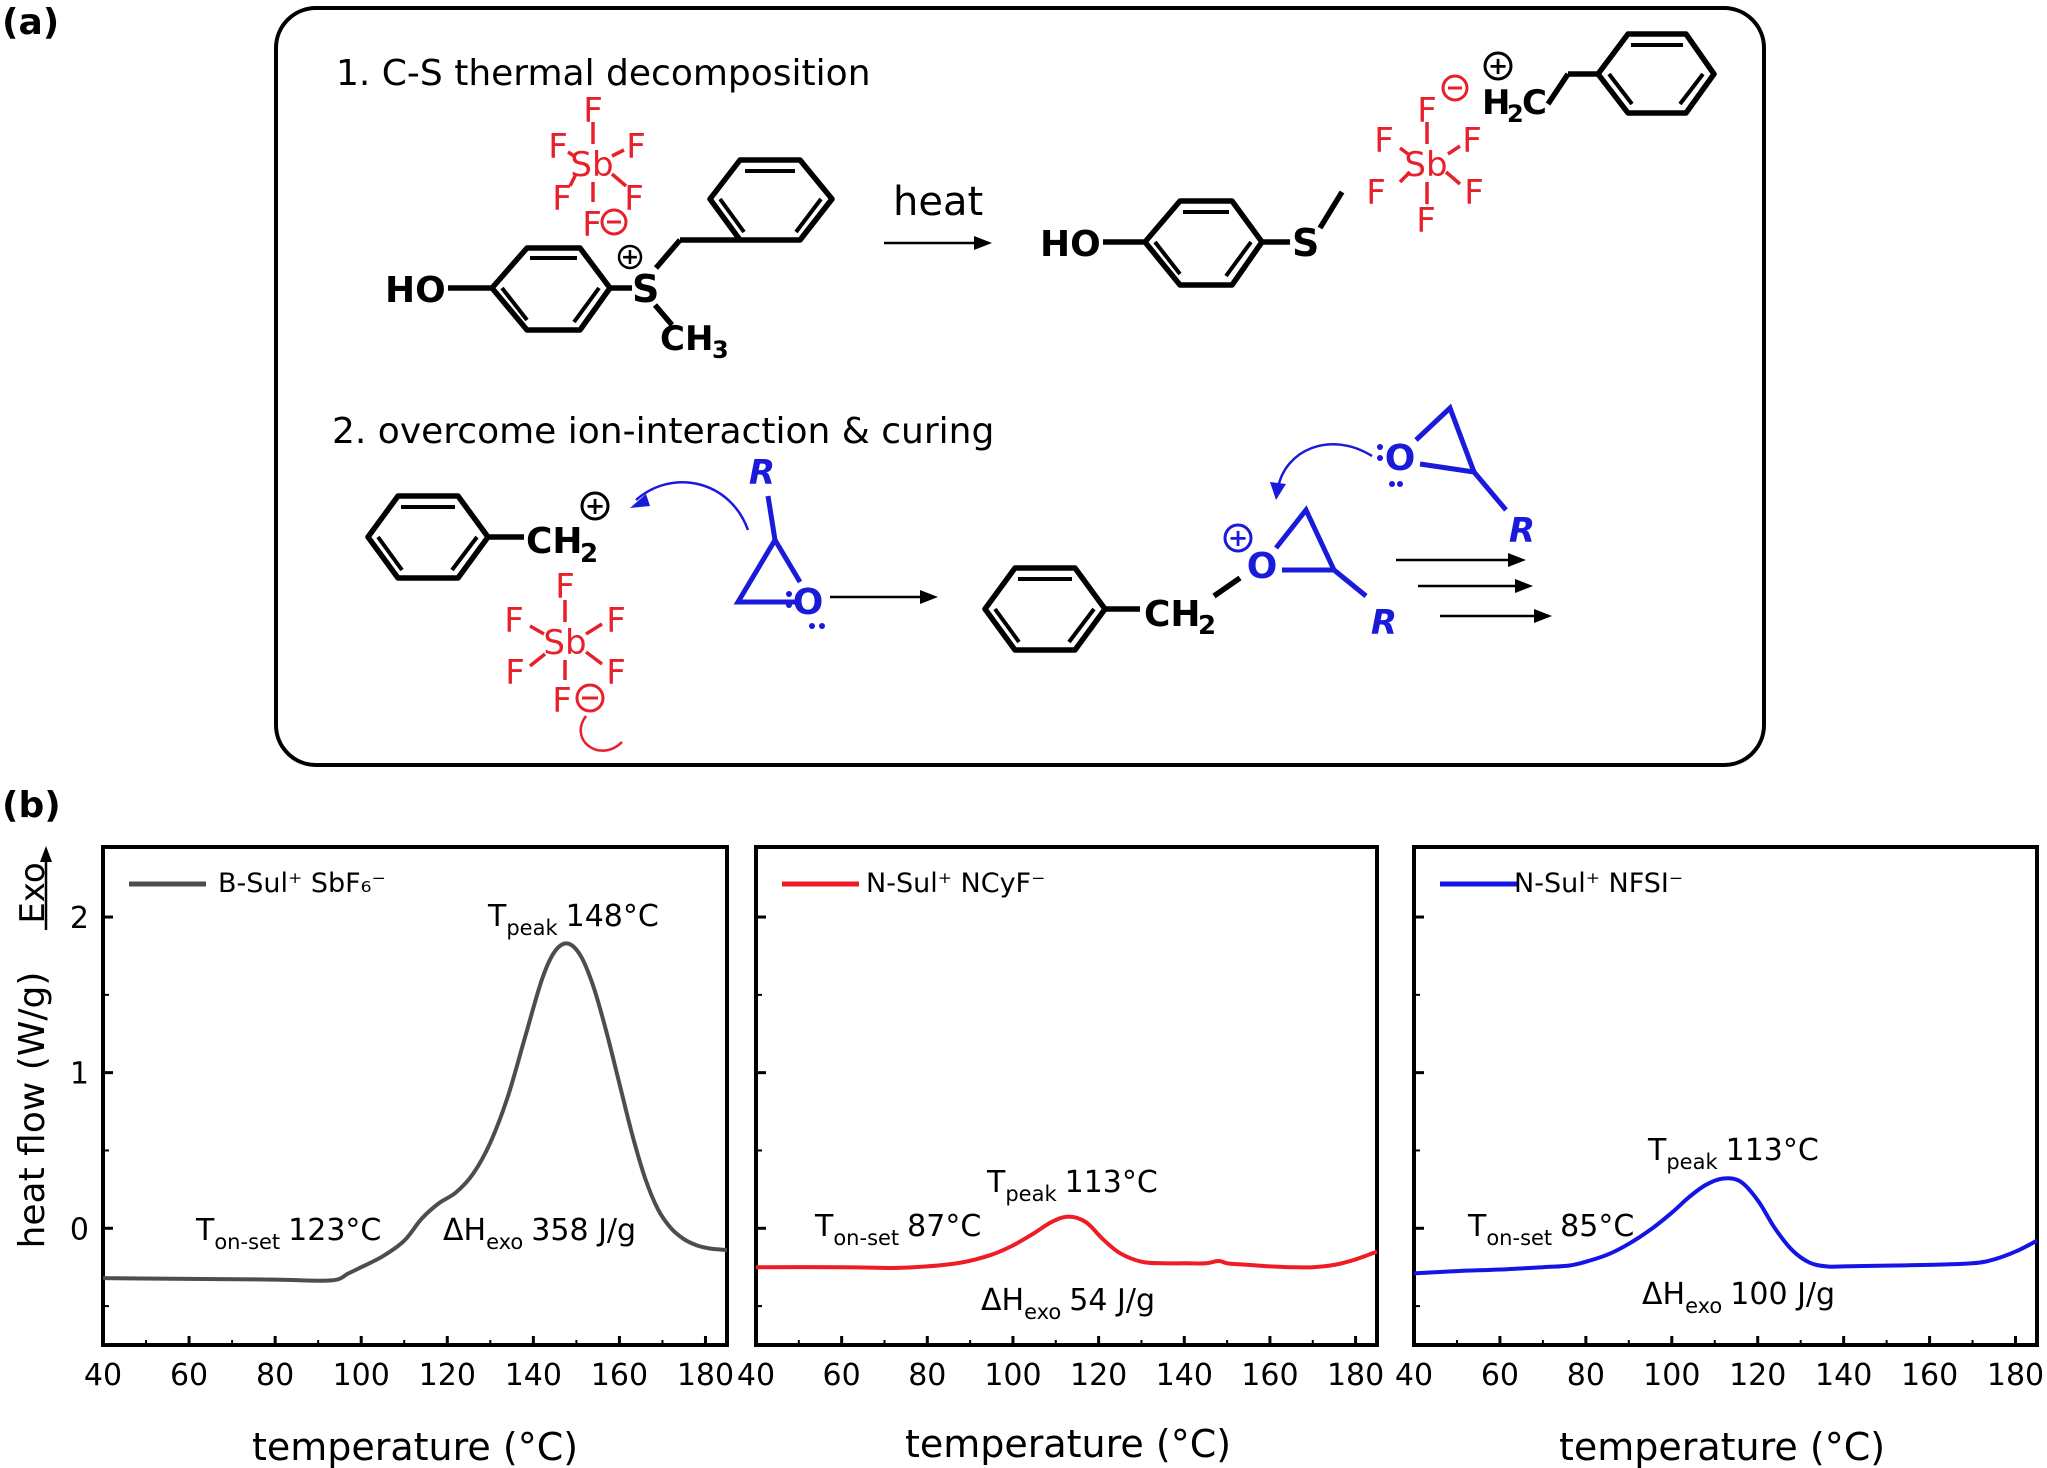 This screenshot has width=2047, height=1468. What do you see at coordinates (32, 1110) in the screenshot?
I see `y-axis-label: heat flow (W/g)` at bounding box center [32, 1110].